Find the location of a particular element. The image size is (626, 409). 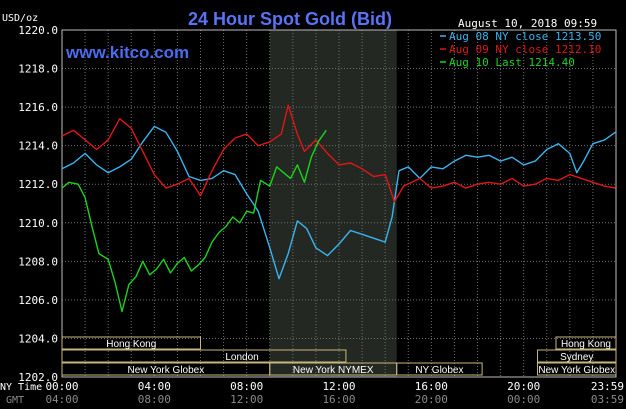

legend-entry: Aug 09 NY close 1212.10 is located at coordinates (525, 49).